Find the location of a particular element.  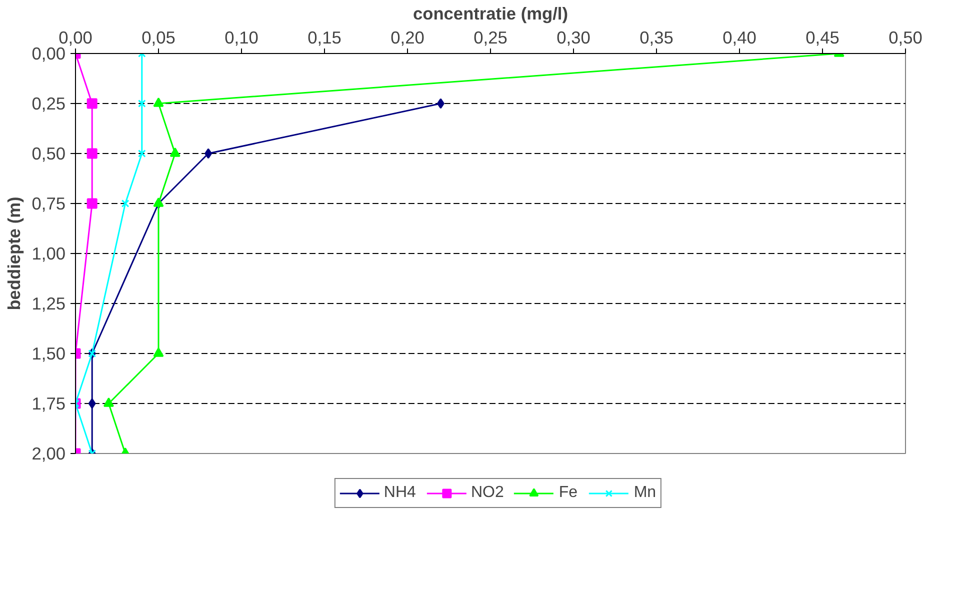

x-tick-label: 0,05 is located at coordinates (159, 38).